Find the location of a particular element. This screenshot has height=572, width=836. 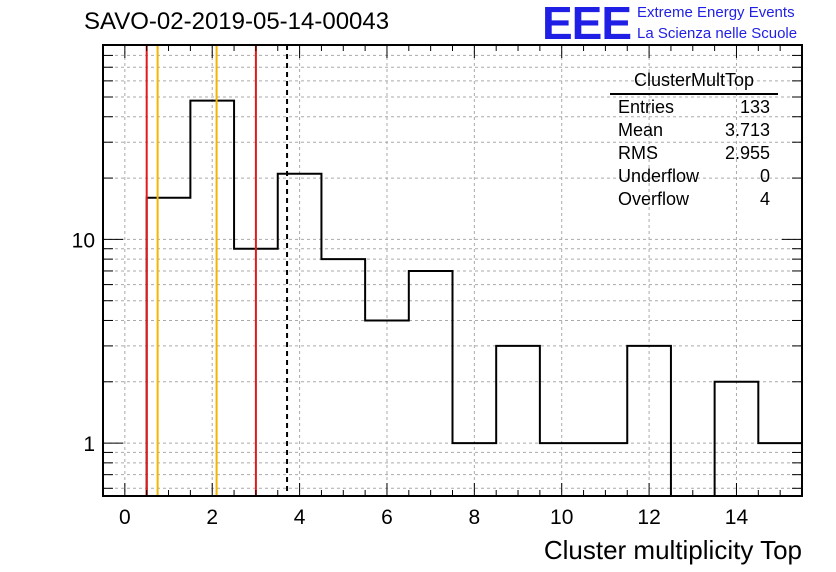

stats-value: 4 is located at coordinates (764, 199).